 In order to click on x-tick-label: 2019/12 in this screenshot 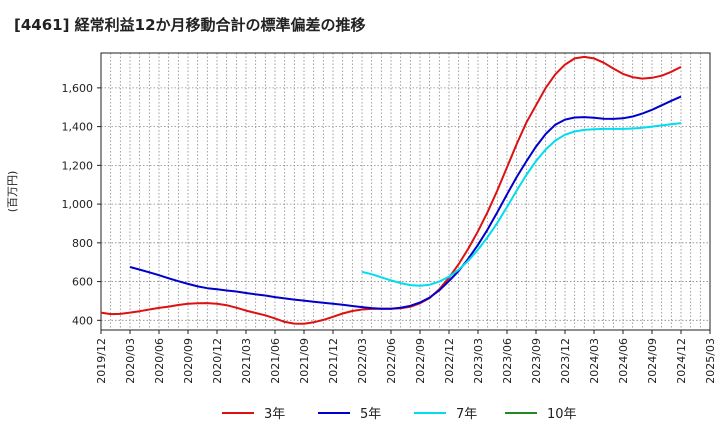, I will do `click(101, 361)`.